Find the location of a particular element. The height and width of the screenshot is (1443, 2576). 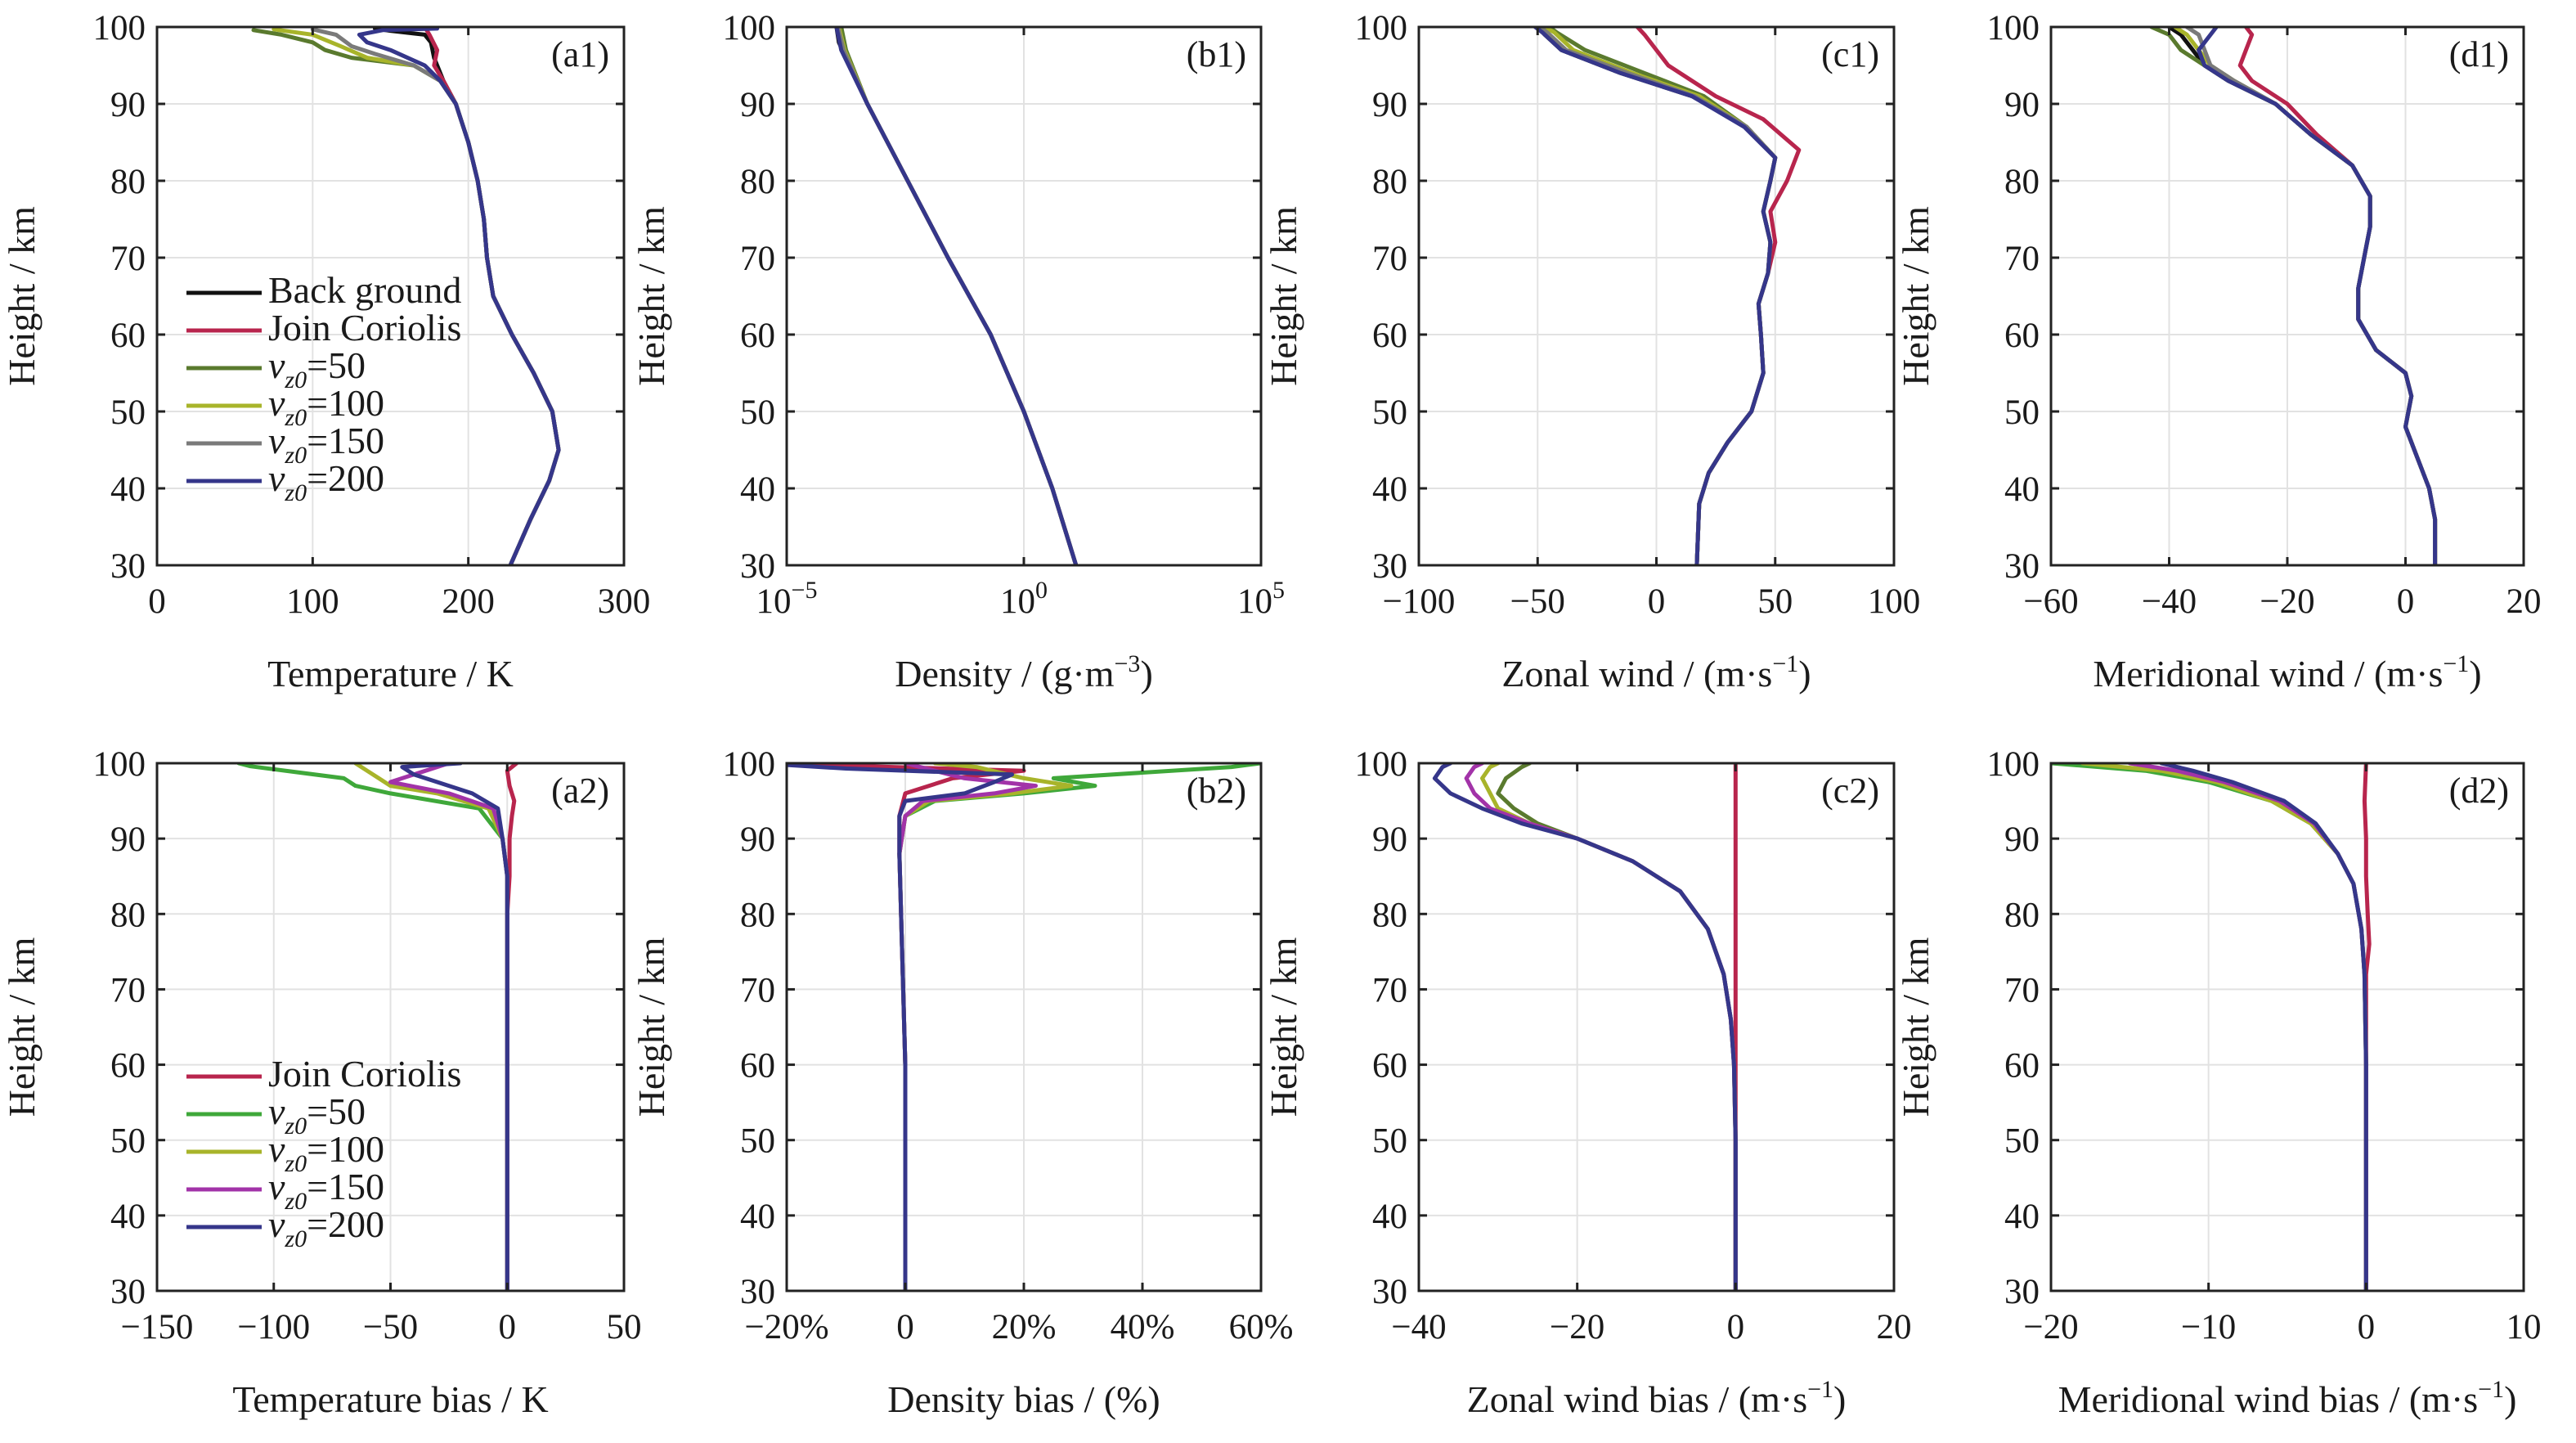

panel-label: (d1) is located at coordinates (2479, 54).